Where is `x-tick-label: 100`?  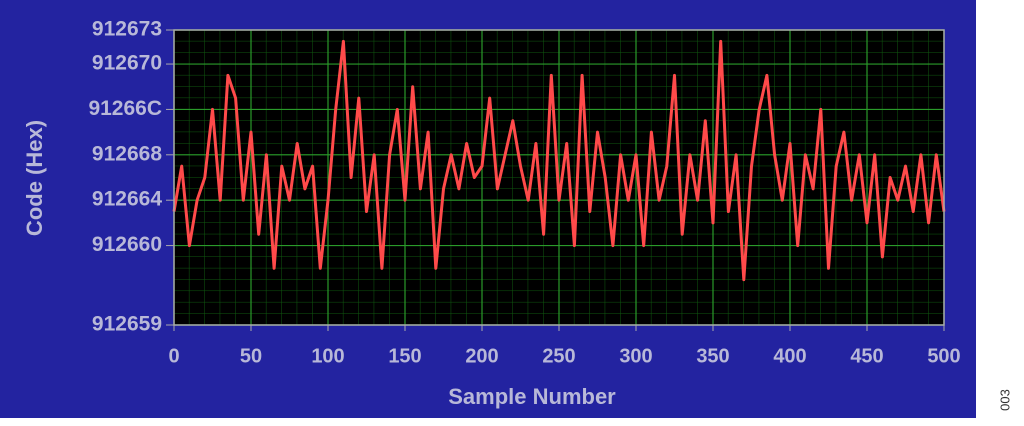
x-tick-label: 100 is located at coordinates (327, 356).